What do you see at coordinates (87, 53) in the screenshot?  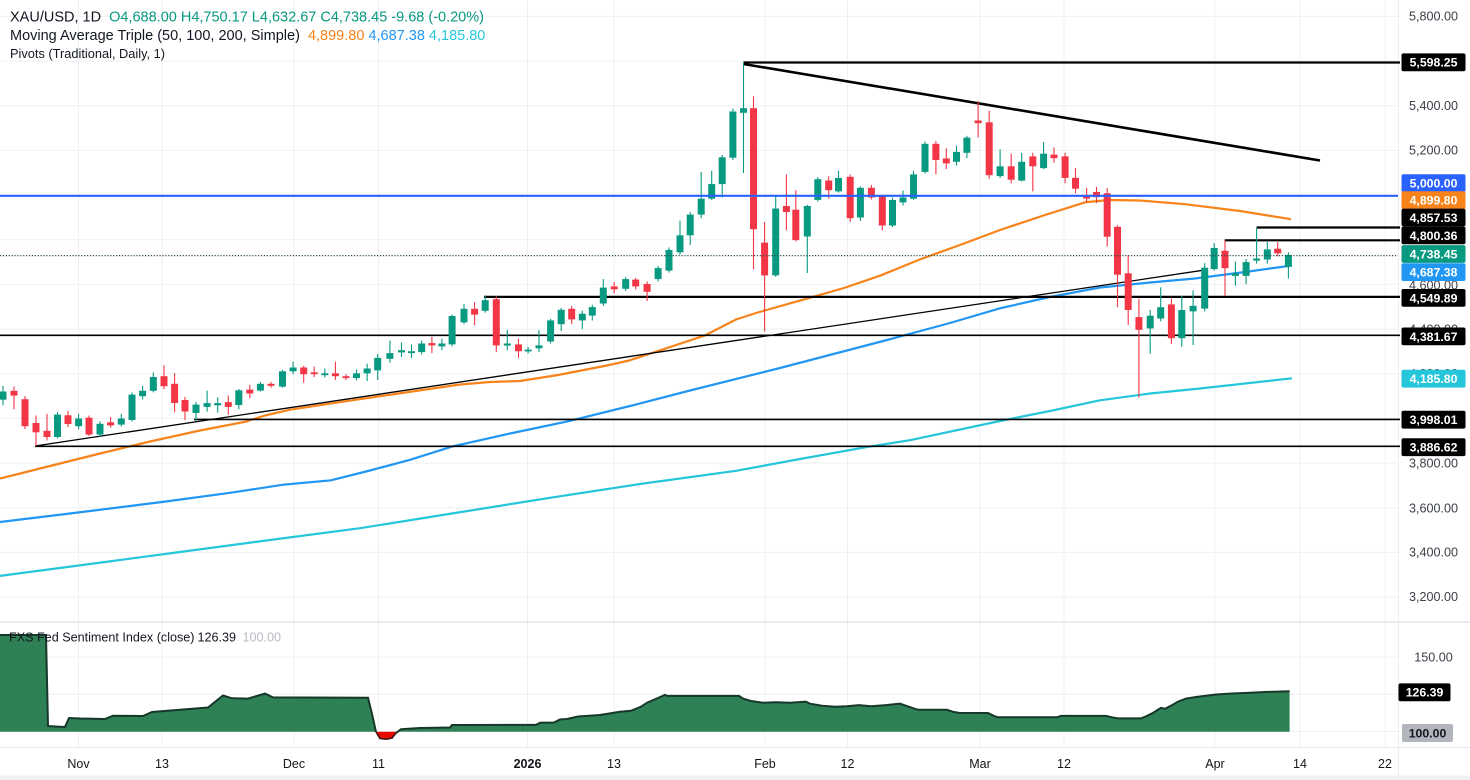 I see `svg-text: Pivots (Traditional, Daily, 1)` at bounding box center [87, 53].